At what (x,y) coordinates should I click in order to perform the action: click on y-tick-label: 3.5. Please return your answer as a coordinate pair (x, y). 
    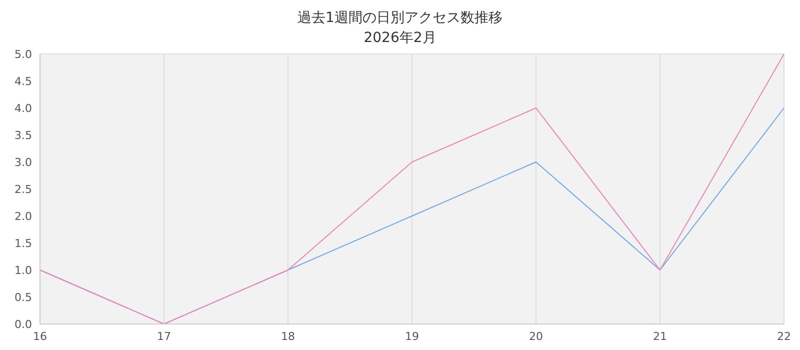
    Looking at the image, I should click on (23, 135).